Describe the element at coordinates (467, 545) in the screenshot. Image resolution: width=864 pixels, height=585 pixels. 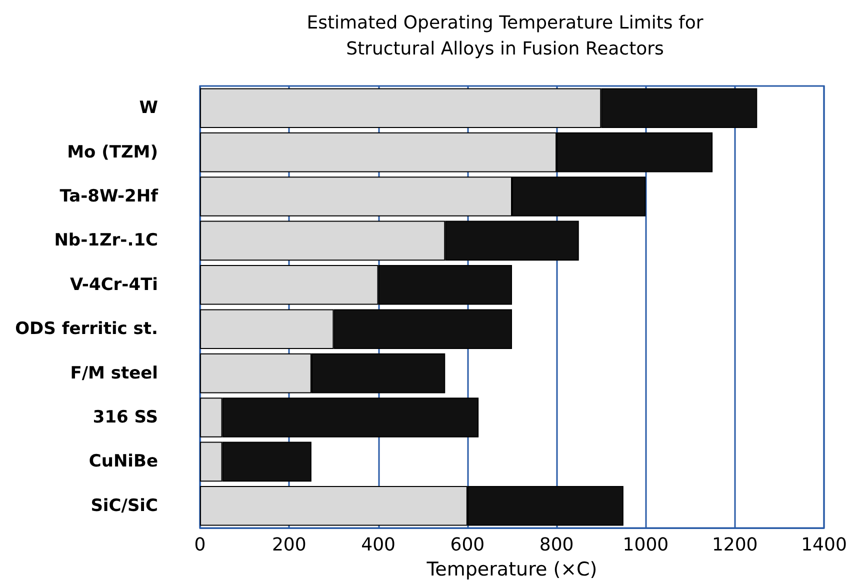
I see `x-tick-label: 600` at that location.